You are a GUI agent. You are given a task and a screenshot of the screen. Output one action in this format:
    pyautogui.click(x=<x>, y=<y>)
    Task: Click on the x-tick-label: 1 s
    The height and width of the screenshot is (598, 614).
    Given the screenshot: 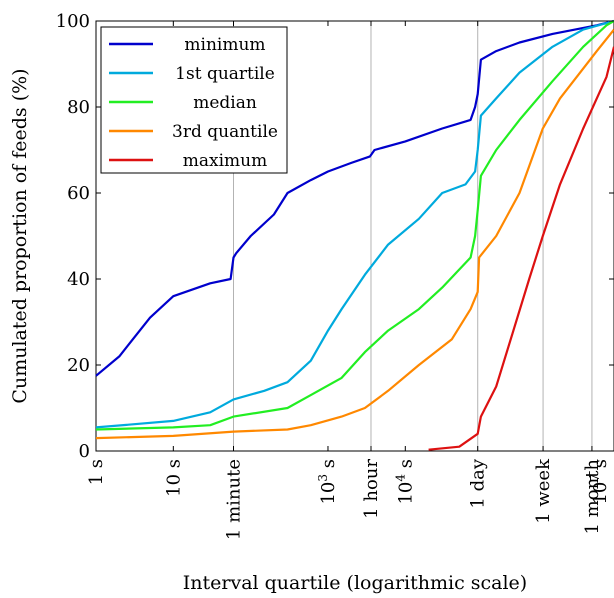 What is the action you would take?
    pyautogui.click(x=96, y=472)
    